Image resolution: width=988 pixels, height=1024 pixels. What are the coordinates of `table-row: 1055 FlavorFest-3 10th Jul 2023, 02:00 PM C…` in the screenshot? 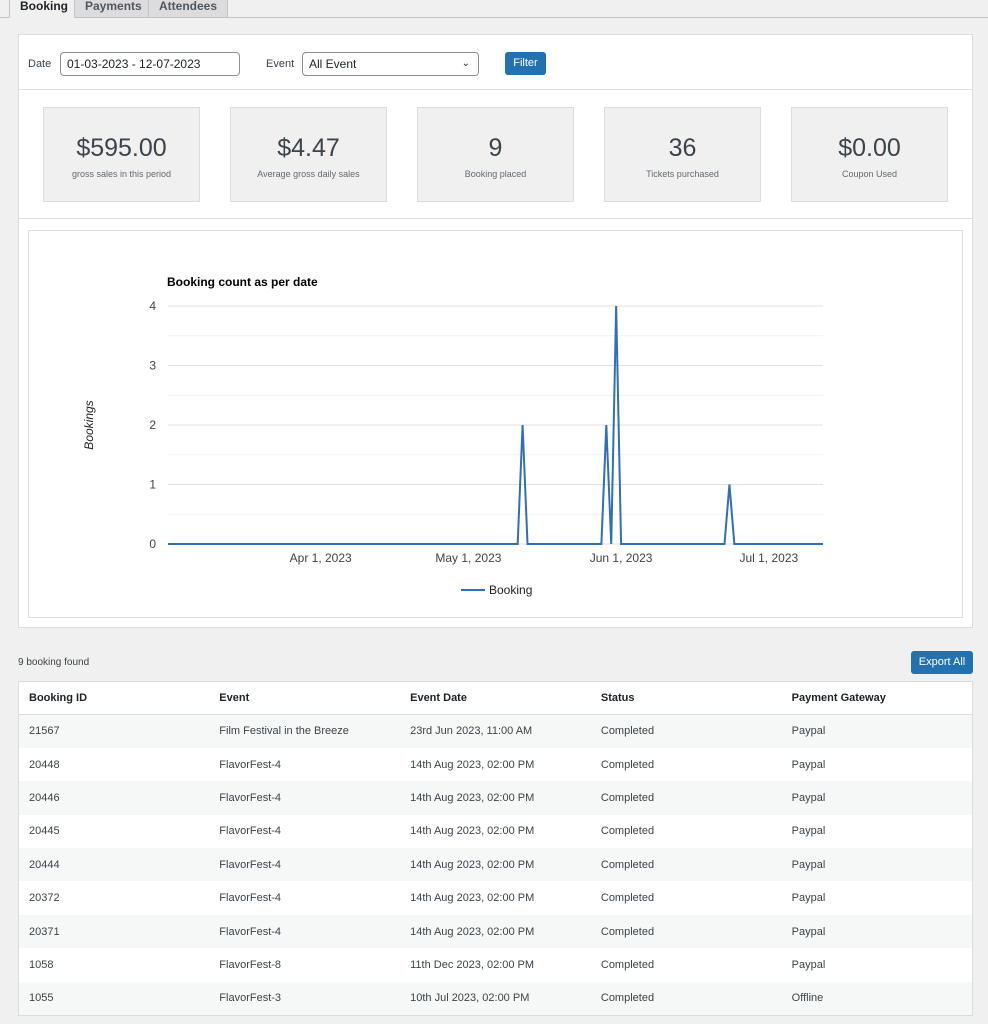 It's located at (495, 998).